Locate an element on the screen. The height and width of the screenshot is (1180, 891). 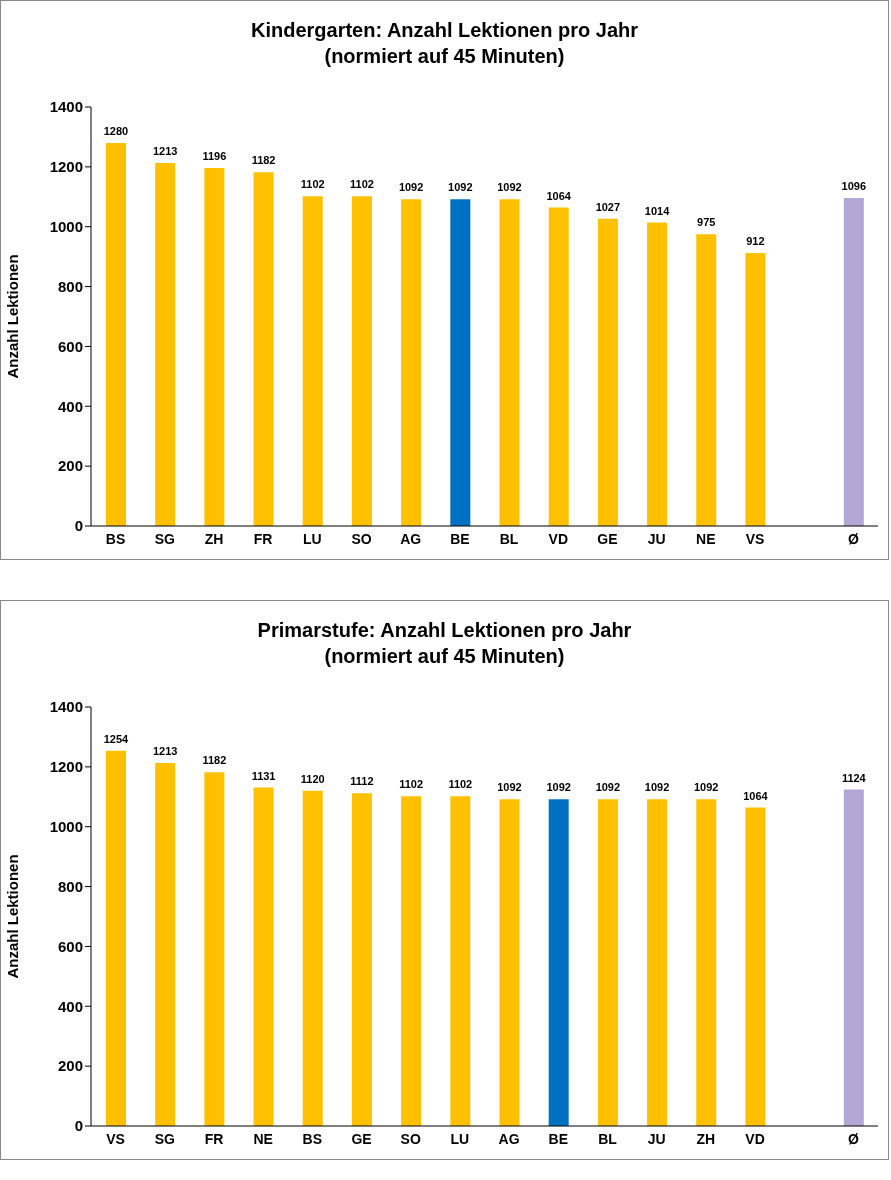
data-label: 1124 is located at coordinates (854, 777).